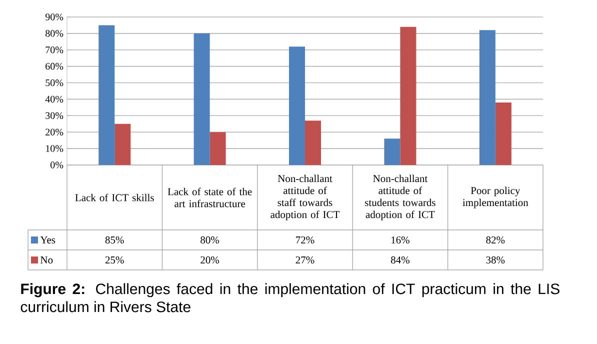 The height and width of the screenshot is (344, 597). I want to click on data-label: 16%, so click(401, 240).